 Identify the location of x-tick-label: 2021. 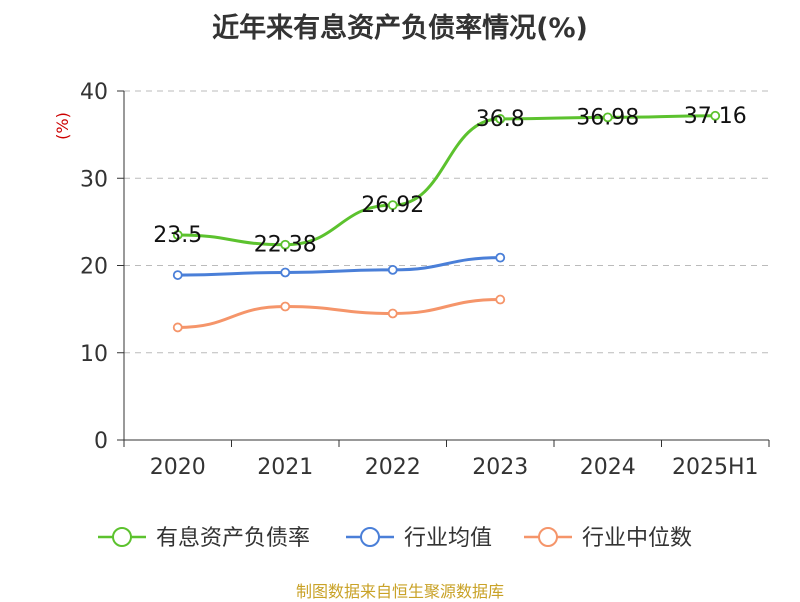
(285, 467).